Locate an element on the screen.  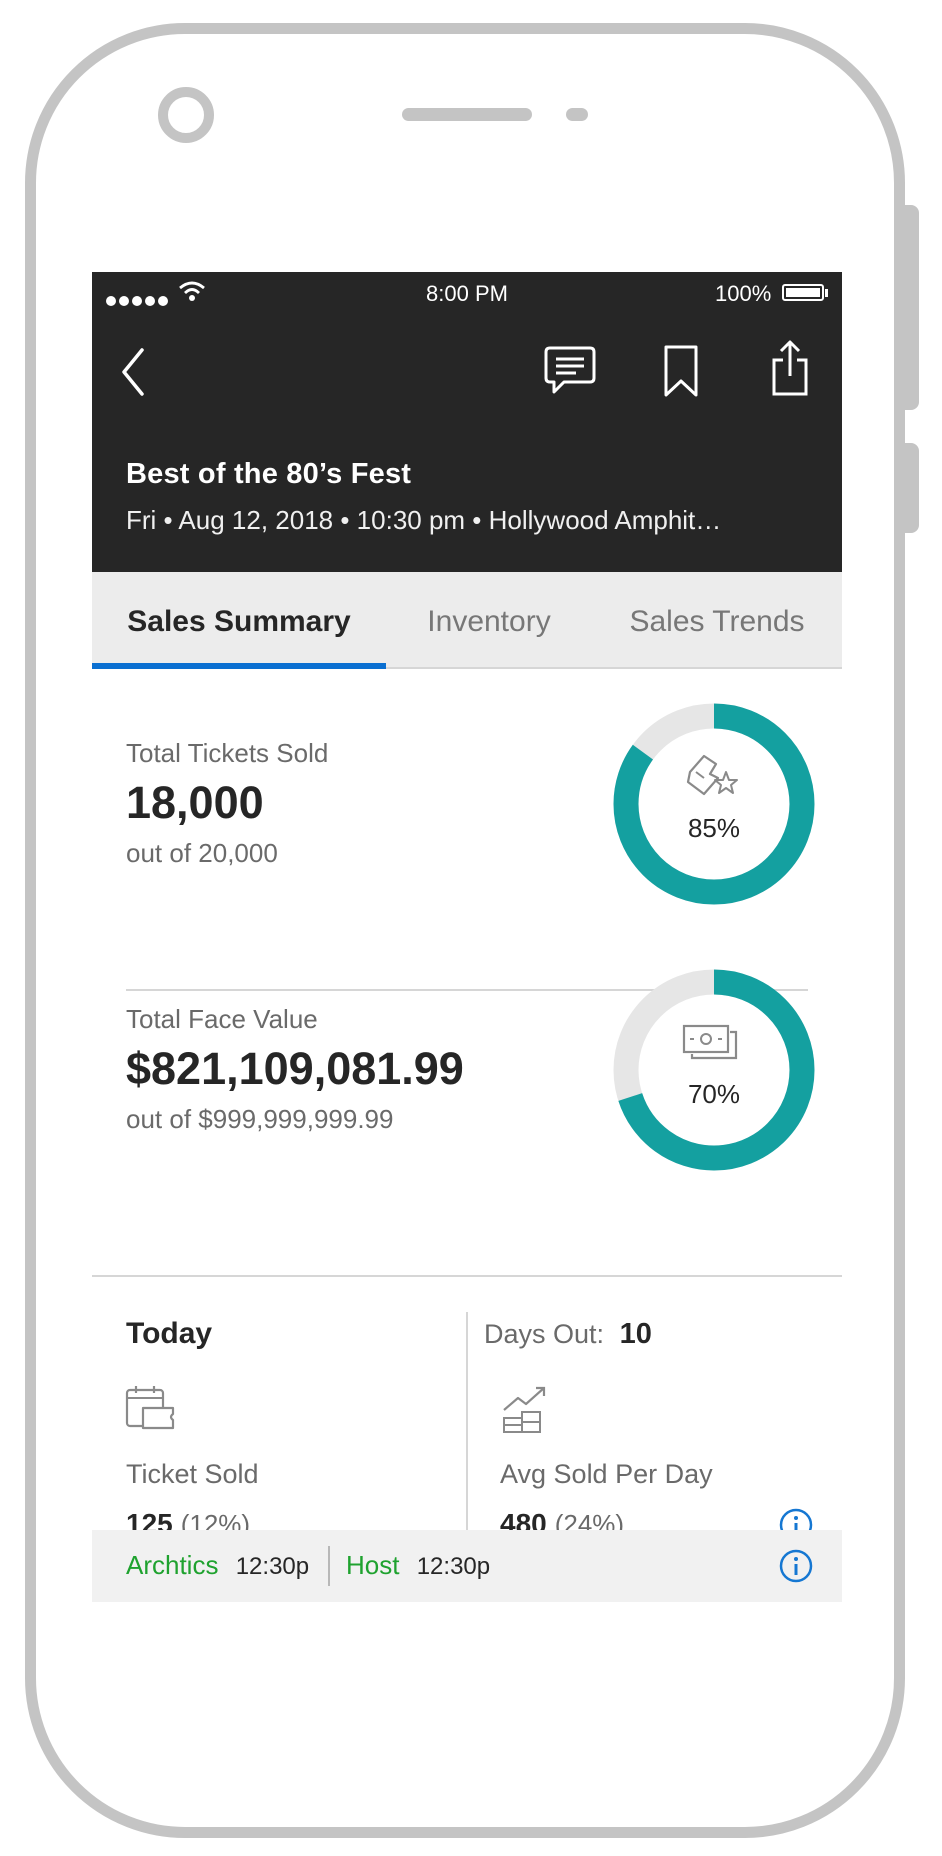
phone-side-button-lower is located at coordinates (912, 488).